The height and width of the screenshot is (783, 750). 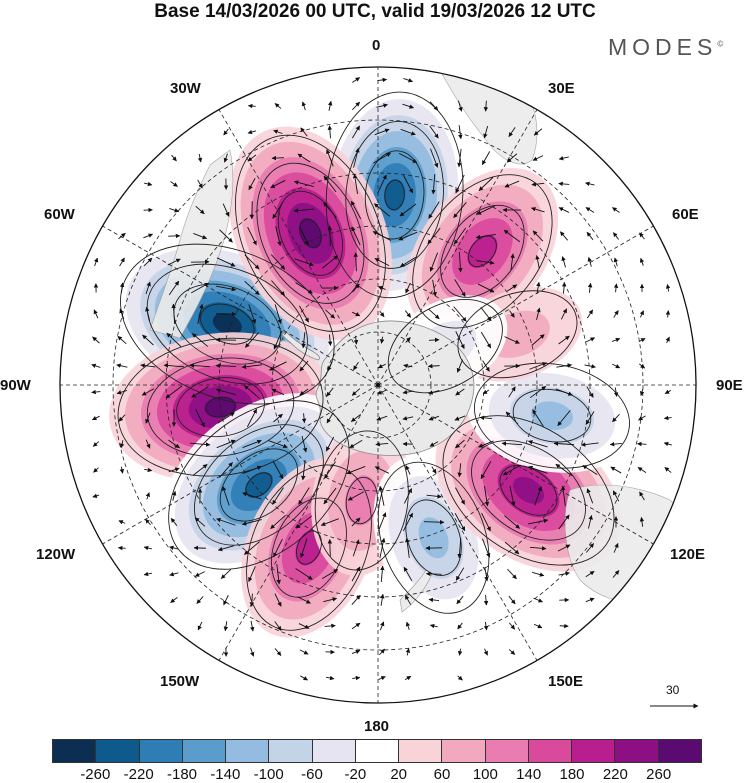 What do you see at coordinates (729, 385) in the screenshot?
I see `lon-label-90e: 90E` at bounding box center [729, 385].